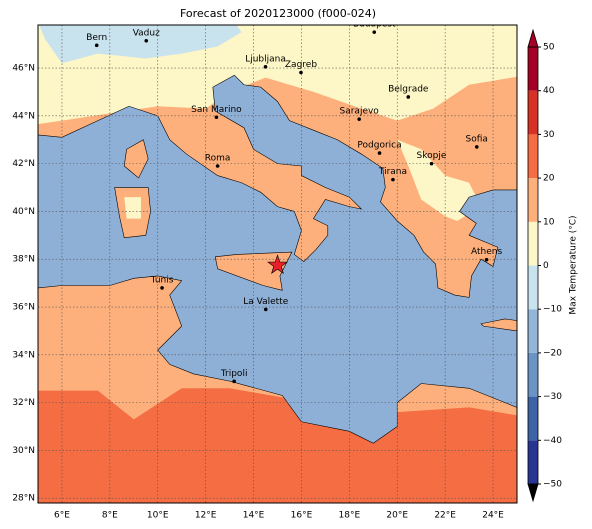 This screenshot has width=592, height=529. Describe the element at coordinates (549, 48) in the screenshot. I see `colorbar-tick-label: 50` at that location.